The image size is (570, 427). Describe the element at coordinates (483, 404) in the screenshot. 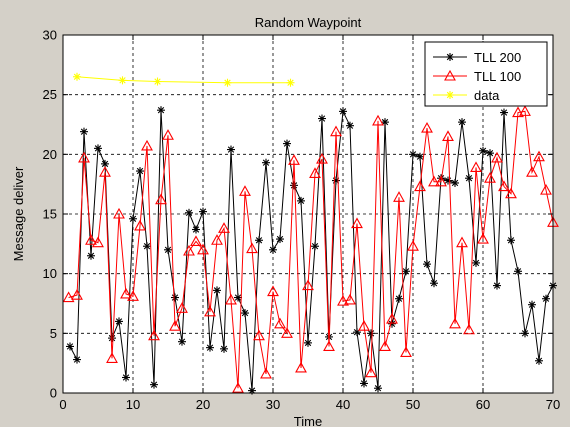

I see `x-tick-label: 60` at that location.